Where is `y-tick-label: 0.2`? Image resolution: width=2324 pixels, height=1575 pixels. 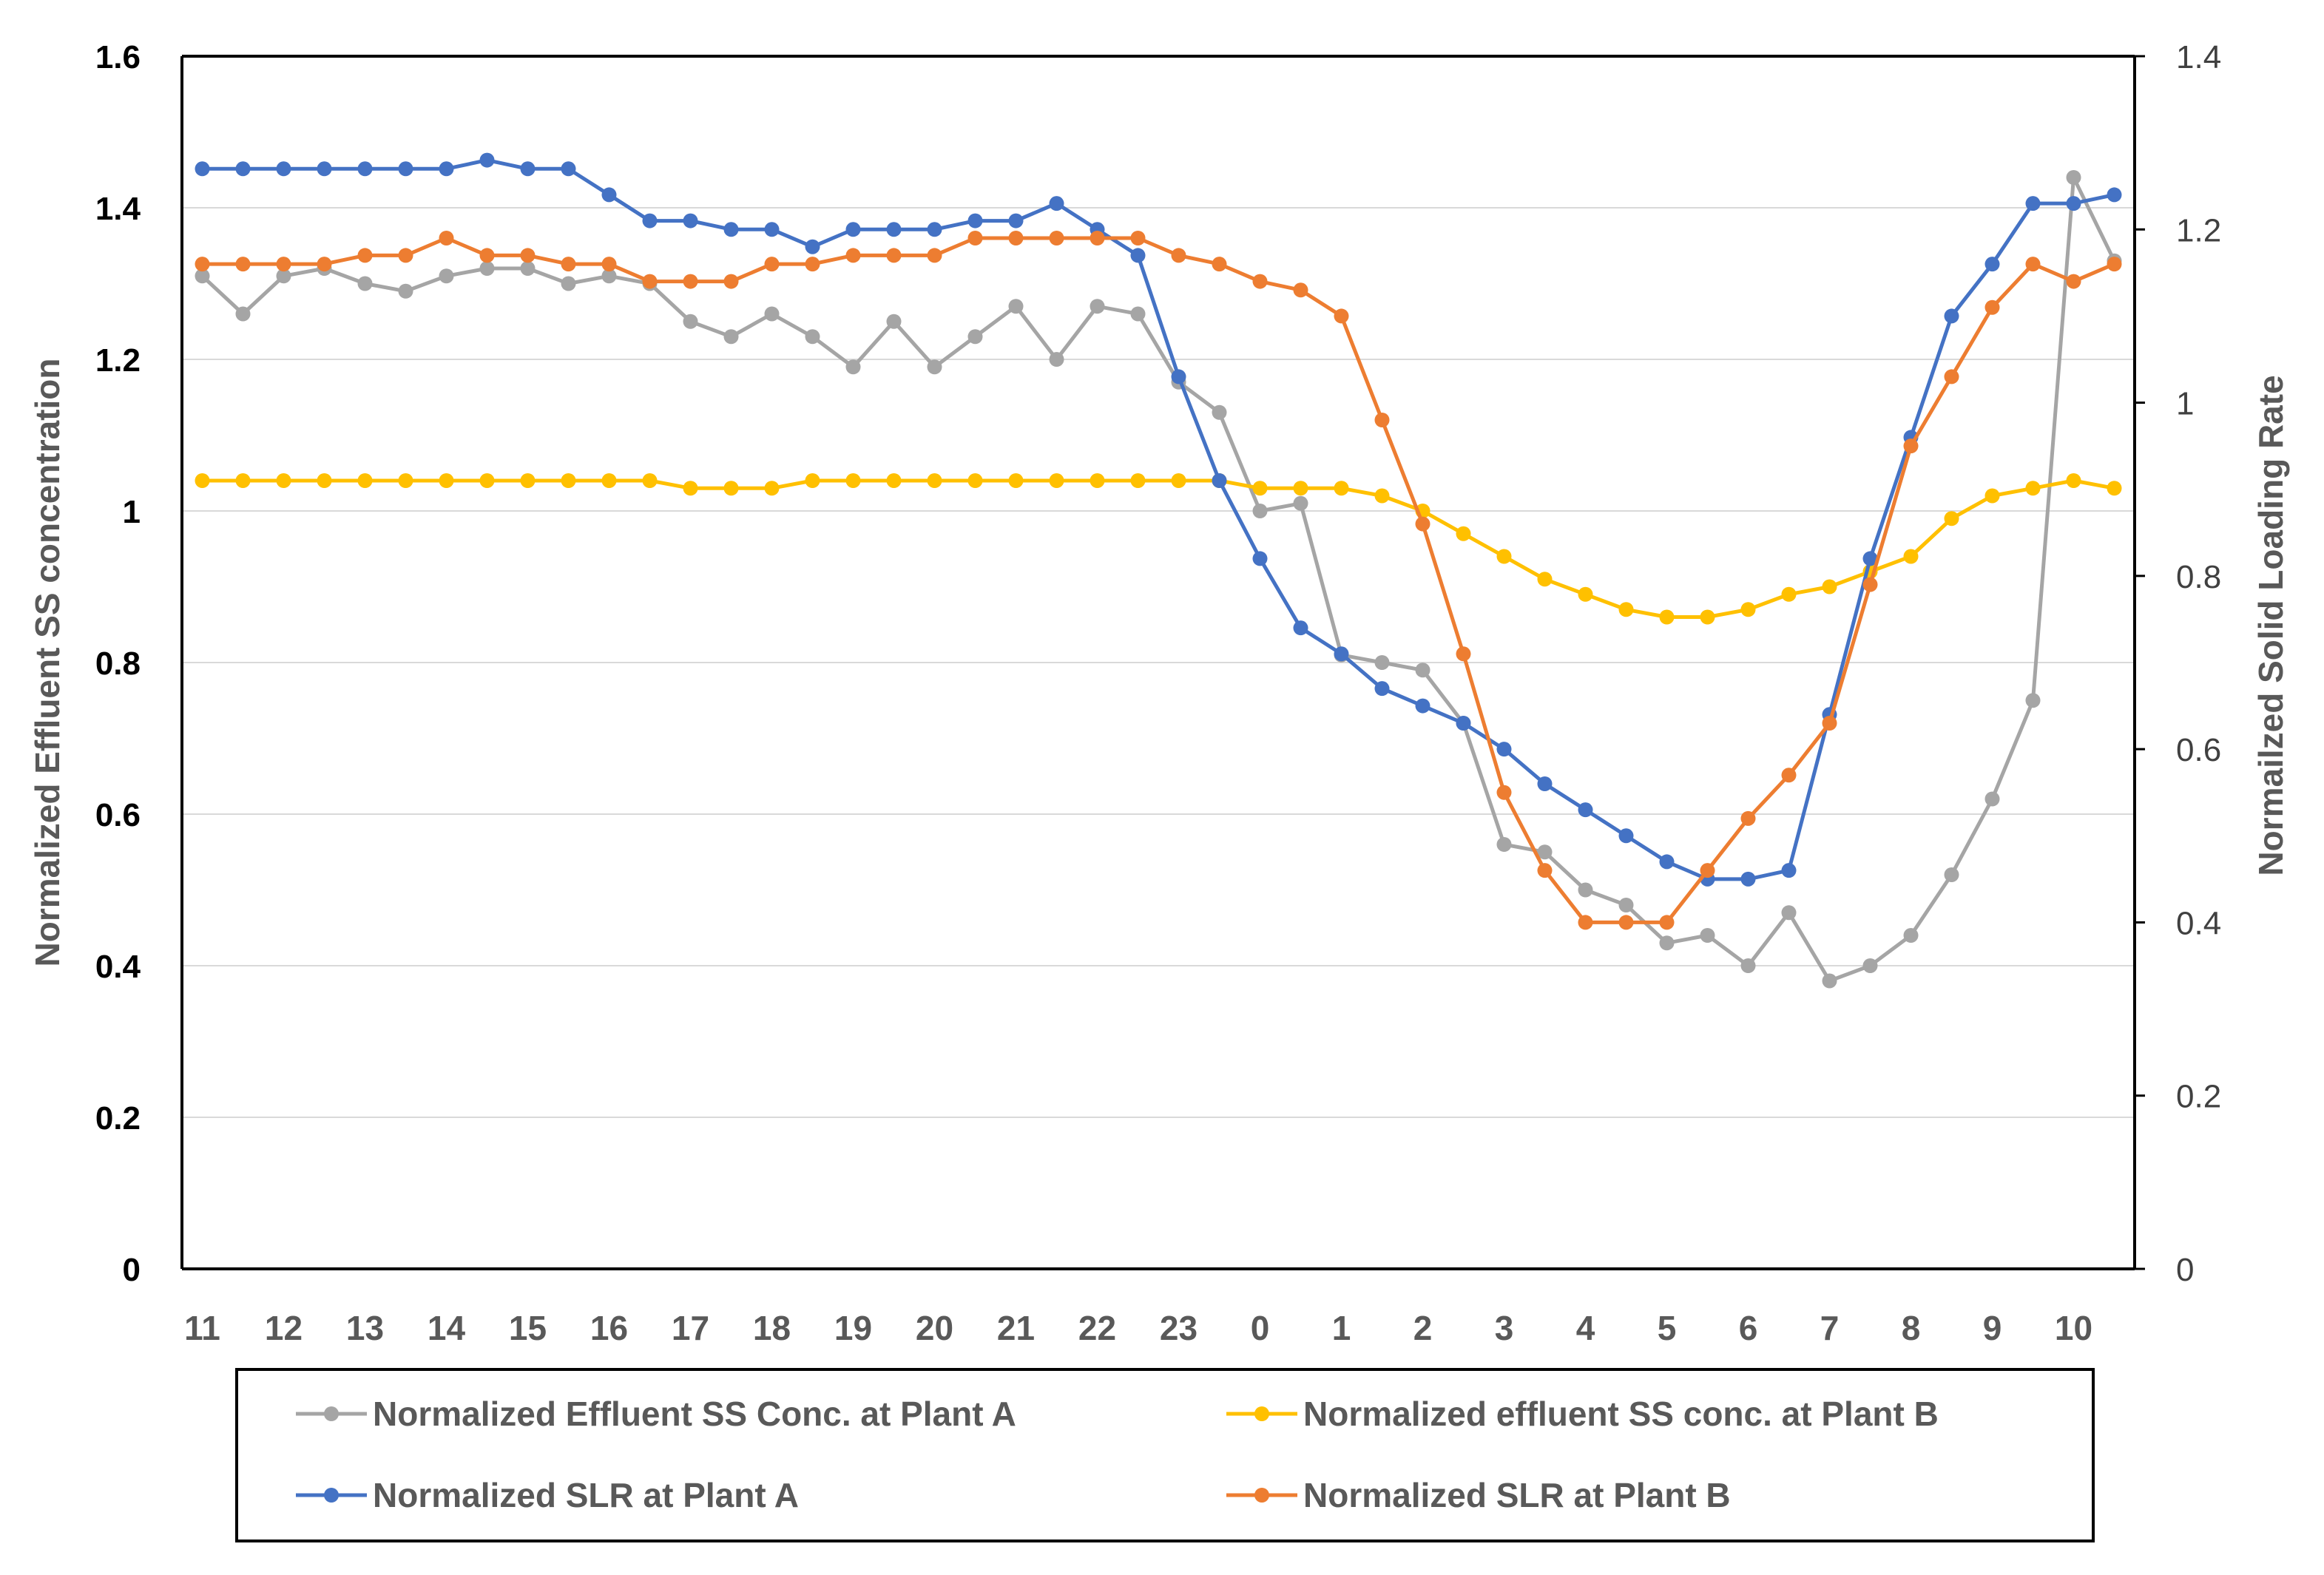 y-tick-label: 0.2 is located at coordinates (118, 1118).